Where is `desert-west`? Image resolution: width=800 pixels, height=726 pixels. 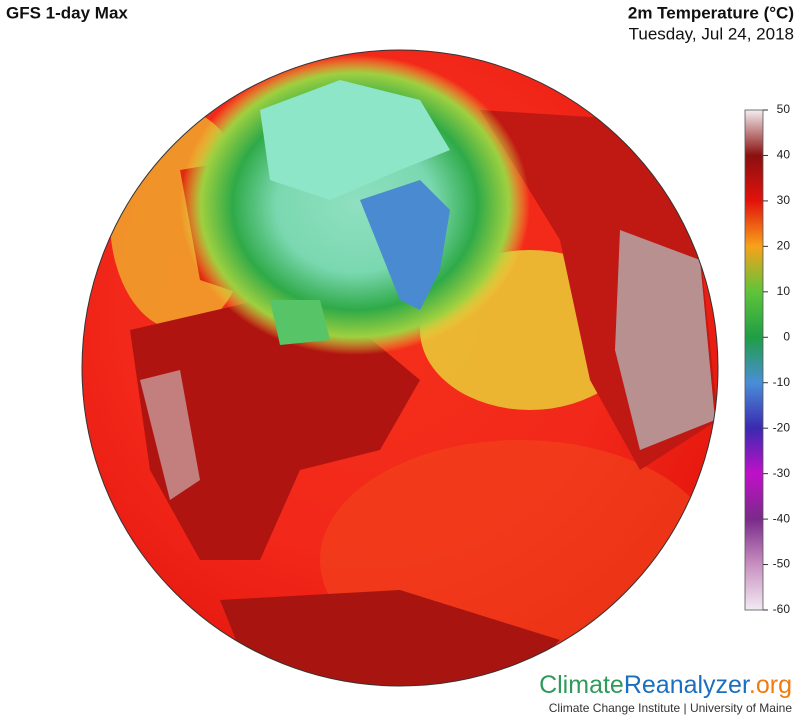
desert-west is located at coordinates (170, 435).